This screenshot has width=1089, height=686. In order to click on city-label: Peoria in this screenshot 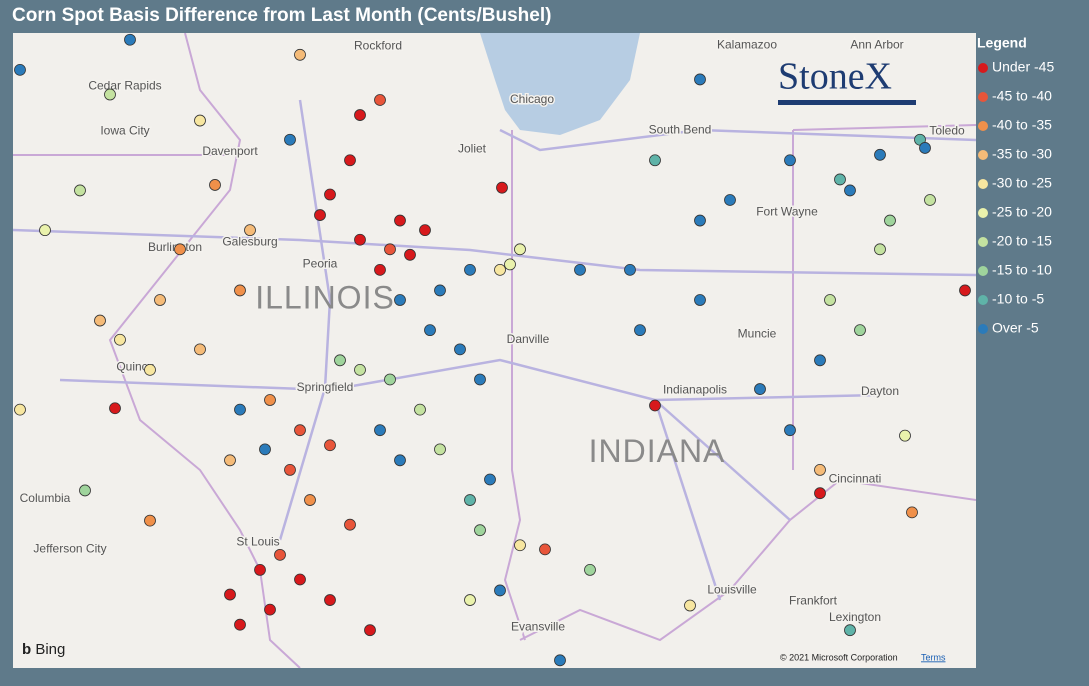, I will do `click(320, 264)`.